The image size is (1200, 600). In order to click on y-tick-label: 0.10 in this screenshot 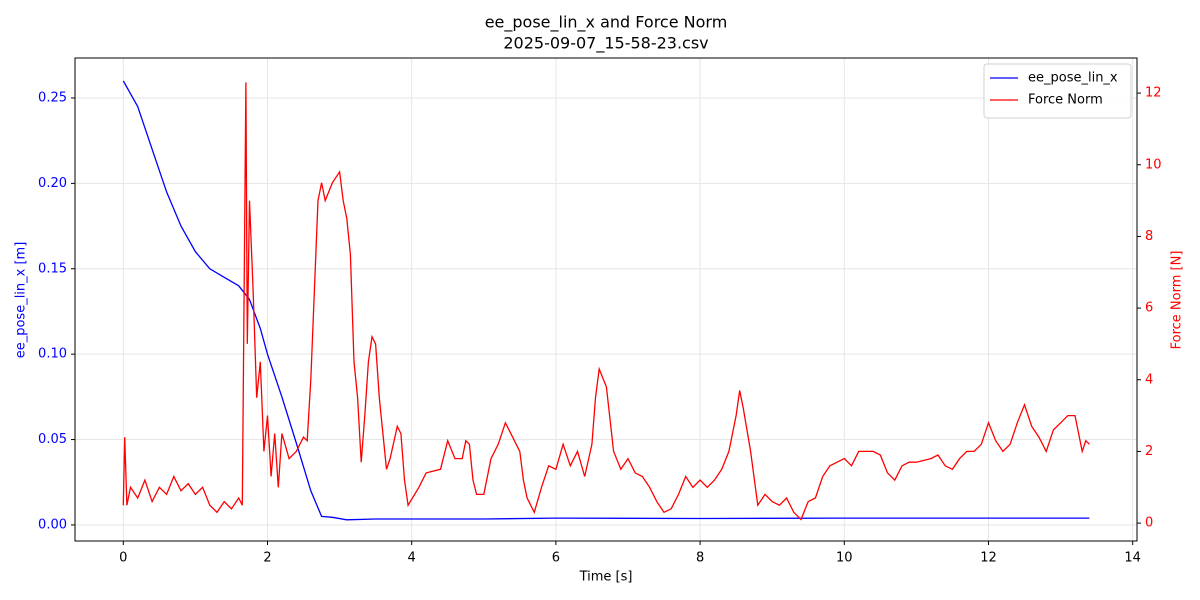, I will do `click(52, 354)`.